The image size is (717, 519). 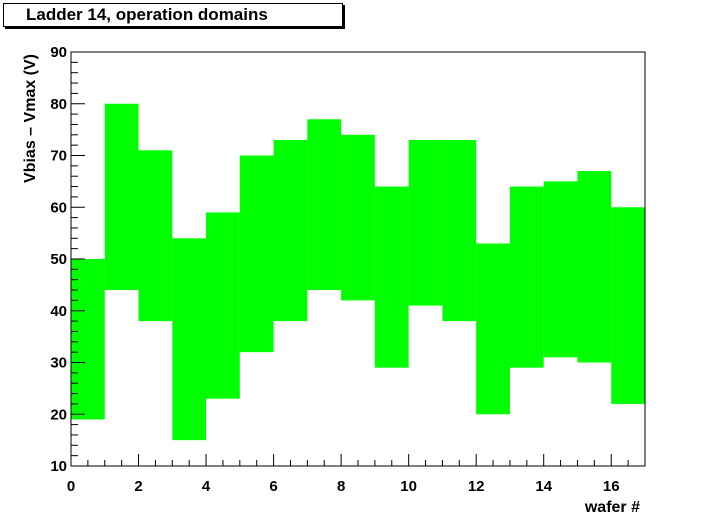 I want to click on x-tick-label: 4, so click(x=206, y=486).